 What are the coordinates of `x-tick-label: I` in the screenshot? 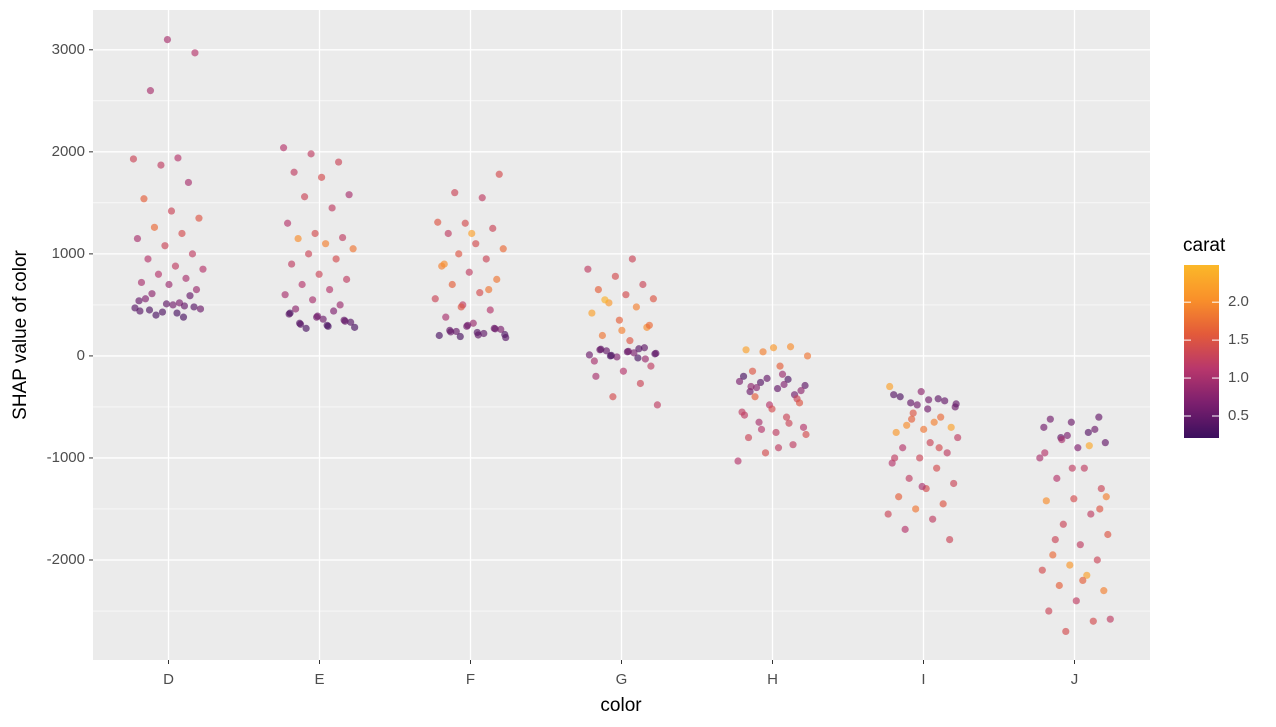 It's located at (923, 679).